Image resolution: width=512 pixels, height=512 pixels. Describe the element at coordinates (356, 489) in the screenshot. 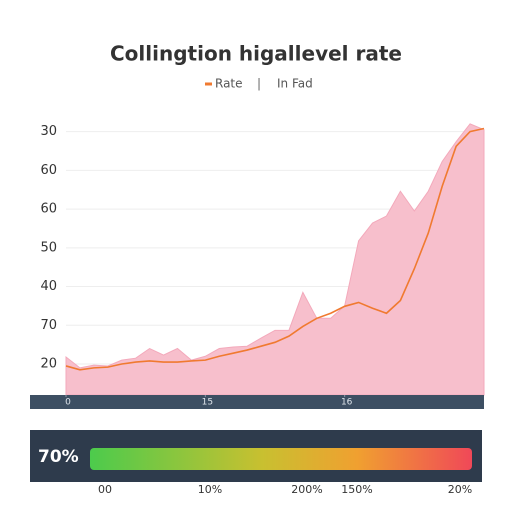

I see `gauge-scale-label: 150%` at that location.